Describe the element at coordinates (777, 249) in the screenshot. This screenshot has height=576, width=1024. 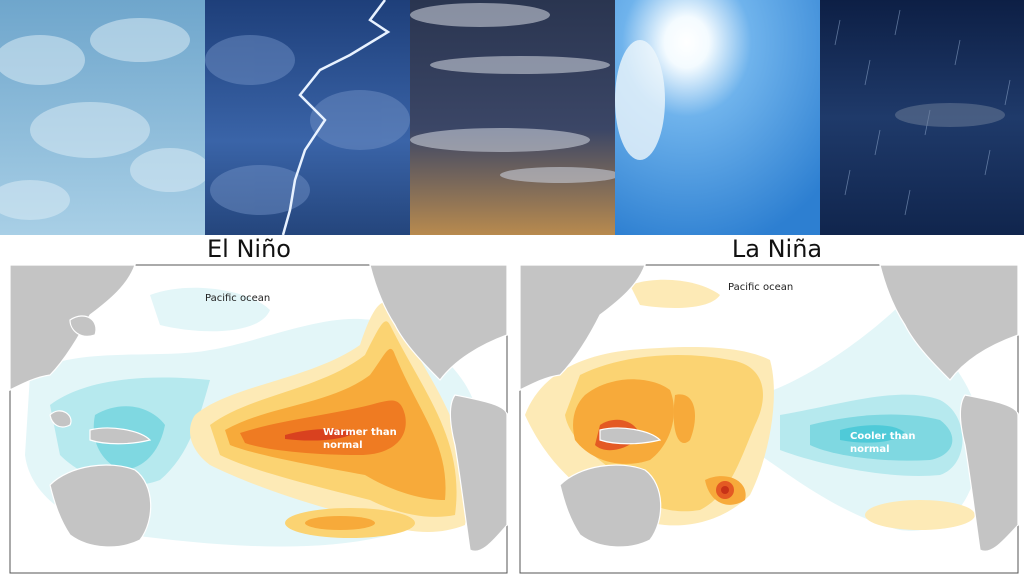
I see `panel-title: La Niña` at that location.